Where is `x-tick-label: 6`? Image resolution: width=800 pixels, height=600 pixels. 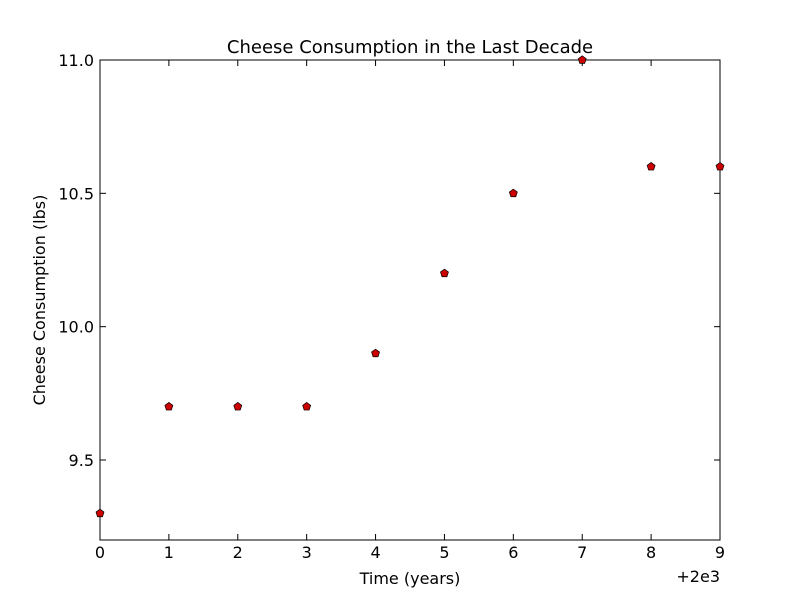
x-tick-label: 6 is located at coordinates (513, 552).